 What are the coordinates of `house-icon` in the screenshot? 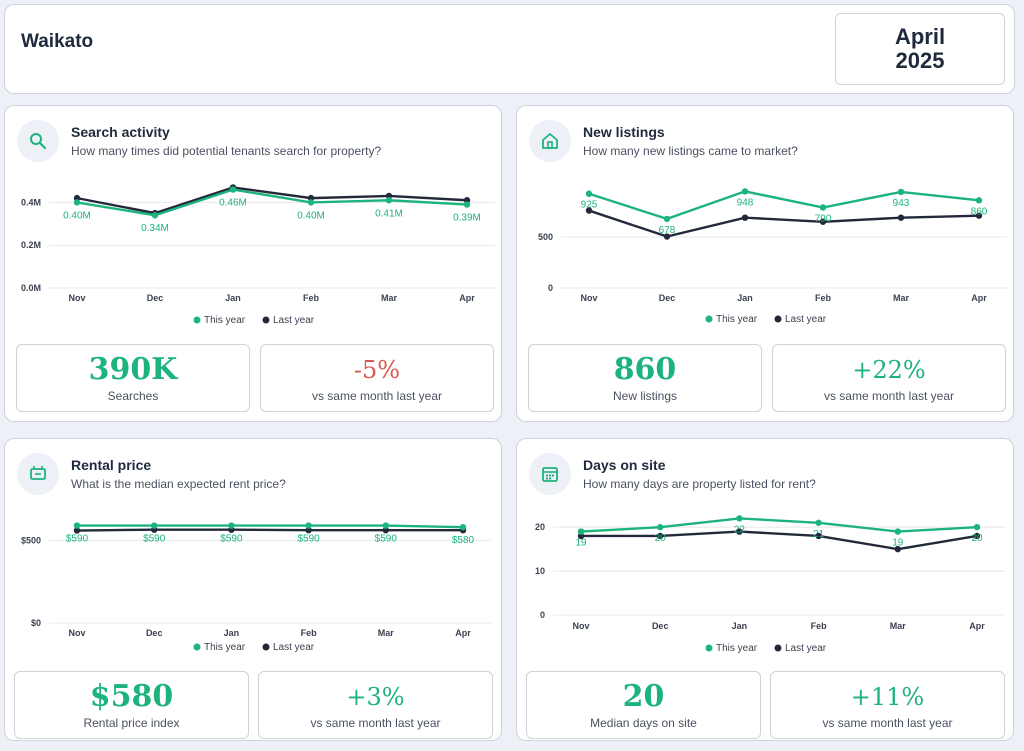 It's located at (550, 141).